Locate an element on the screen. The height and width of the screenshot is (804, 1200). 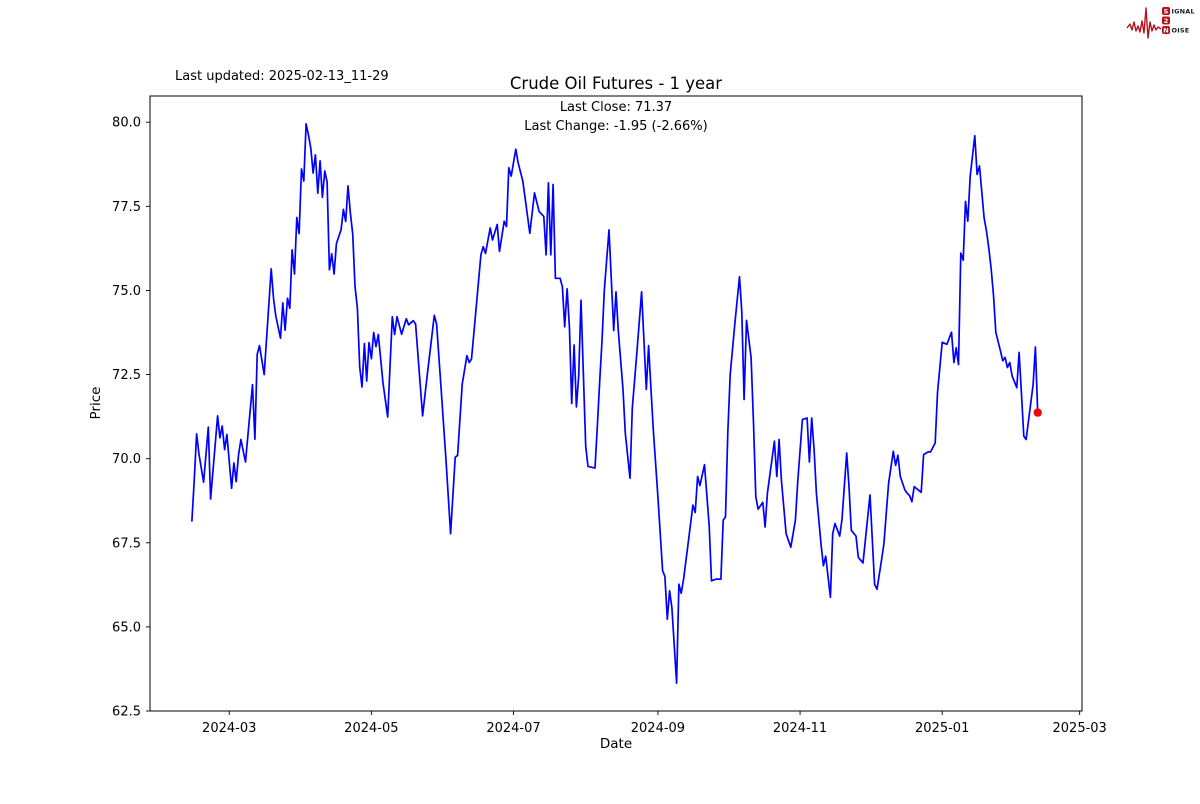
x-tick-label: 2024-07 is located at coordinates (513, 728).